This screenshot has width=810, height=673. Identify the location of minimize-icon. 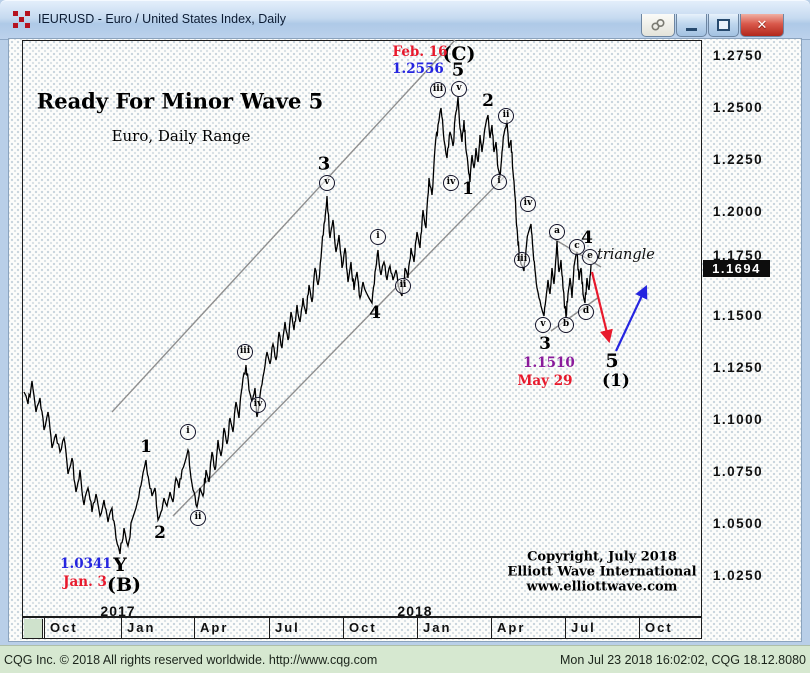
(691, 29).